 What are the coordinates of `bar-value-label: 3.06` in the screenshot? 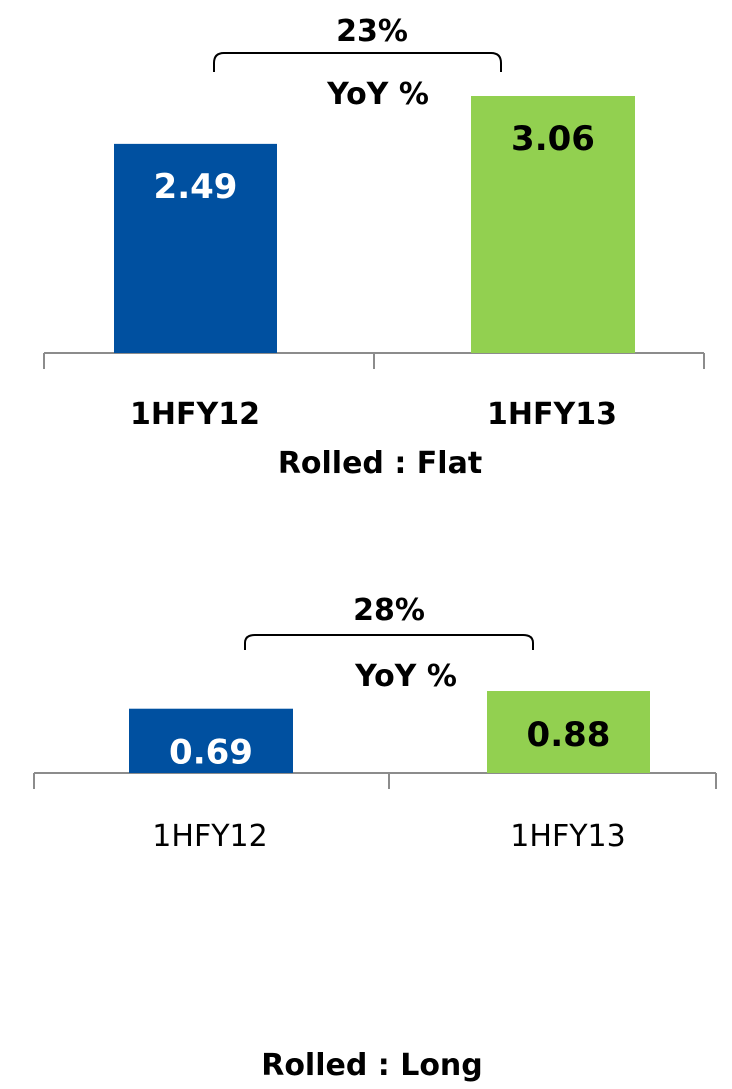 It's located at (553, 139).